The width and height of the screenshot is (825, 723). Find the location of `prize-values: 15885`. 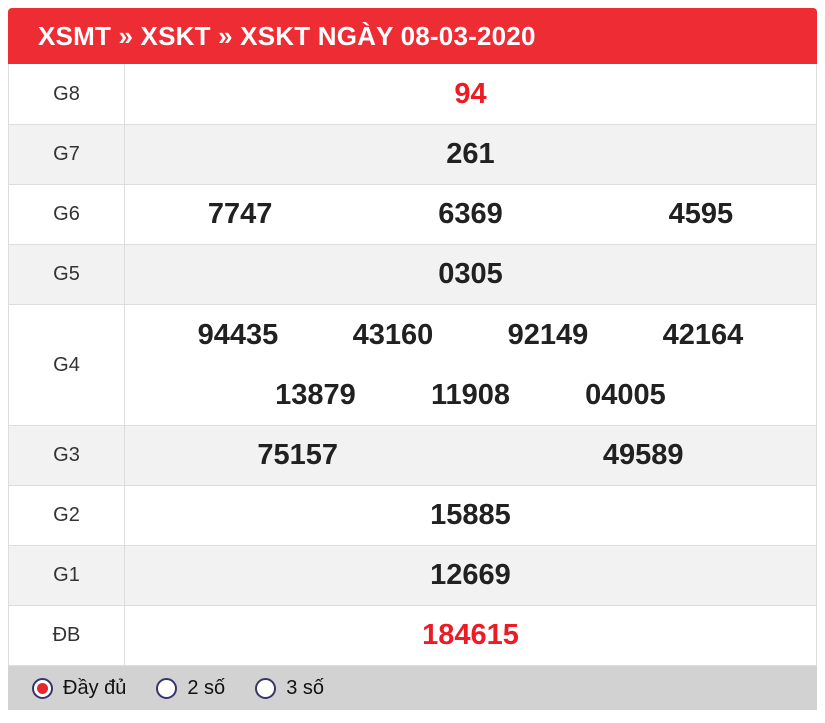

prize-values: 15885 is located at coordinates (470, 515).